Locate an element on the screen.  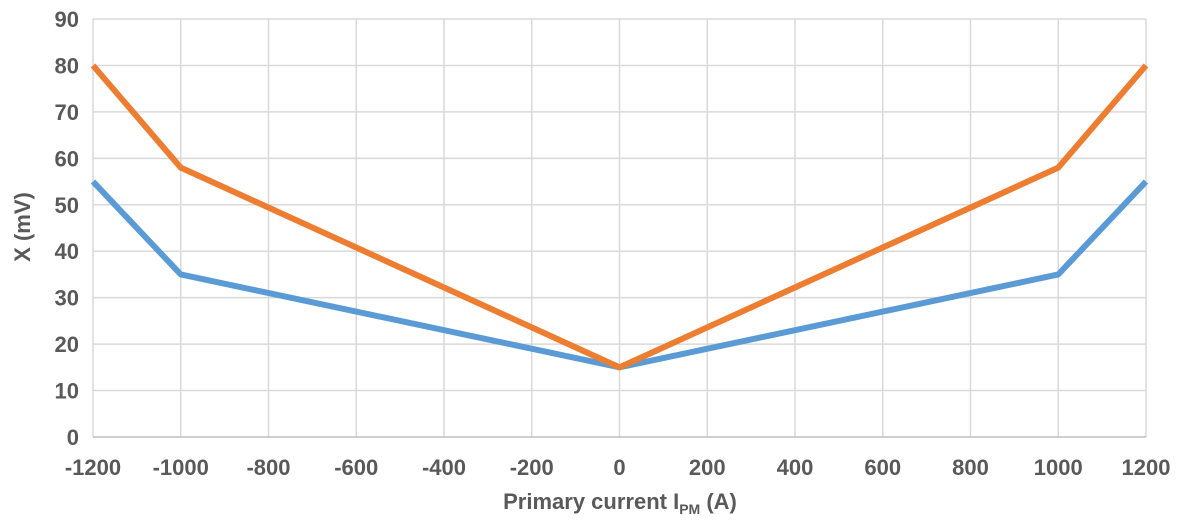
x-tick-label: 1200 is located at coordinates (1146, 467).